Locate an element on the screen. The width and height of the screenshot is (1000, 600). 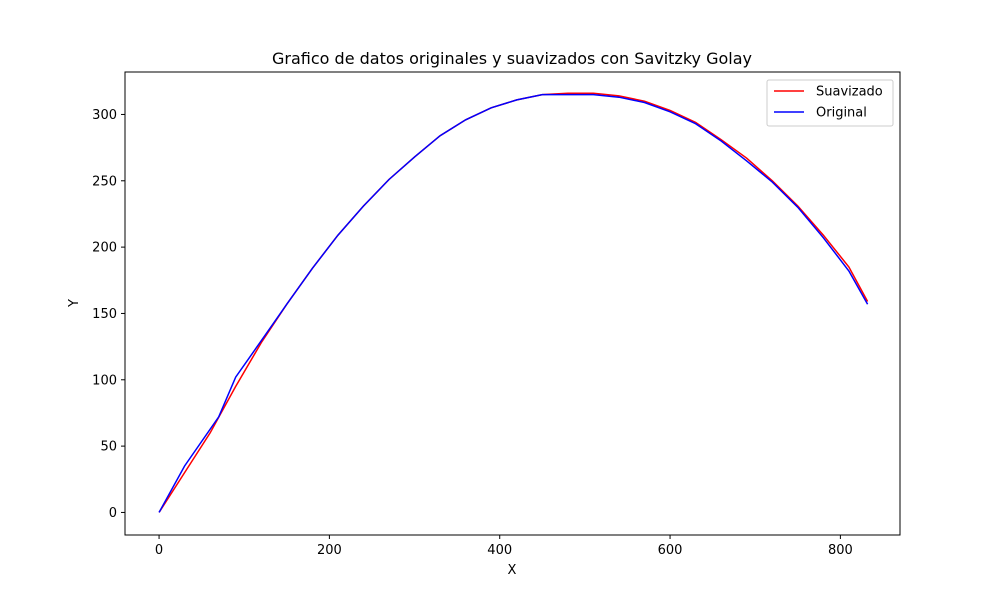
legend-label-original: Original is located at coordinates (841, 113).